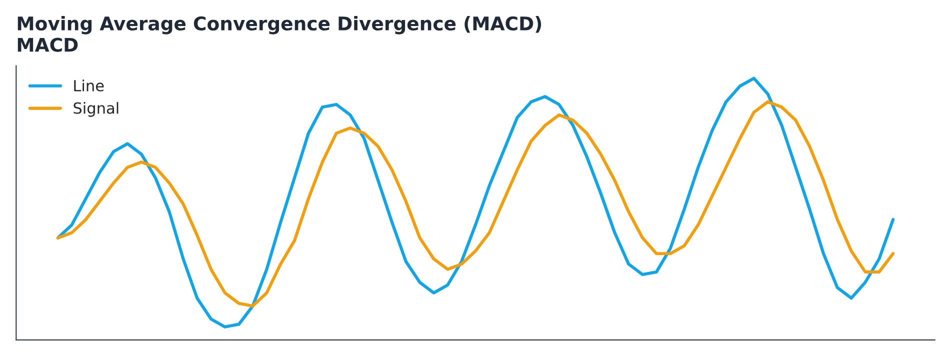  Describe the element at coordinates (48, 45) in the screenshot. I see `chart-subtitle: MACD` at that location.